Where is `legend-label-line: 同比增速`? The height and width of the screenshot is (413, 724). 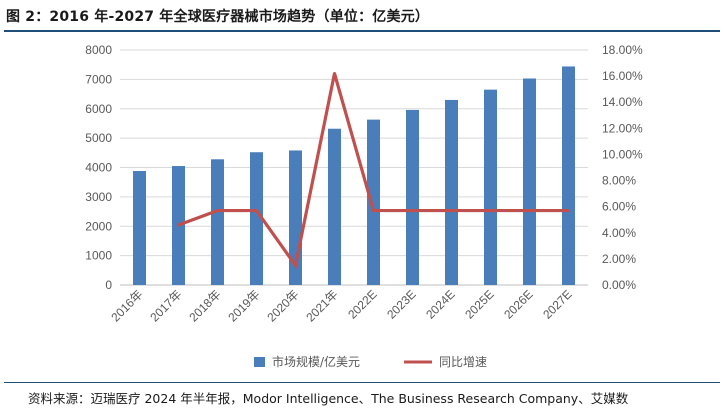 legend-label-line: 同比增速 is located at coordinates (463, 362).